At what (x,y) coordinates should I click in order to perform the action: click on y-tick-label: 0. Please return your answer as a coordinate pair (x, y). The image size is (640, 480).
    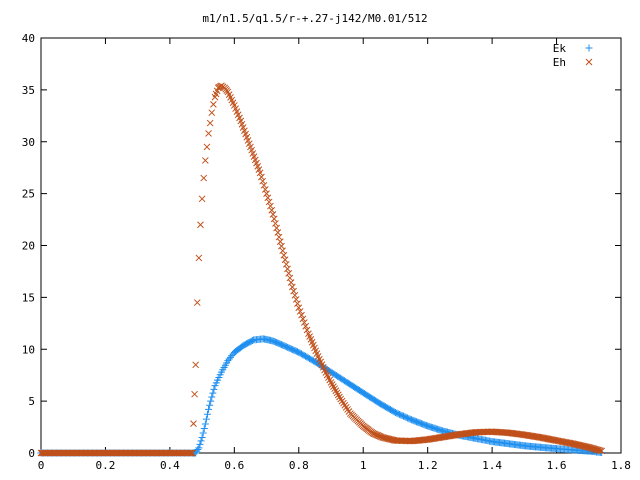
    Looking at the image, I should click on (31, 453).